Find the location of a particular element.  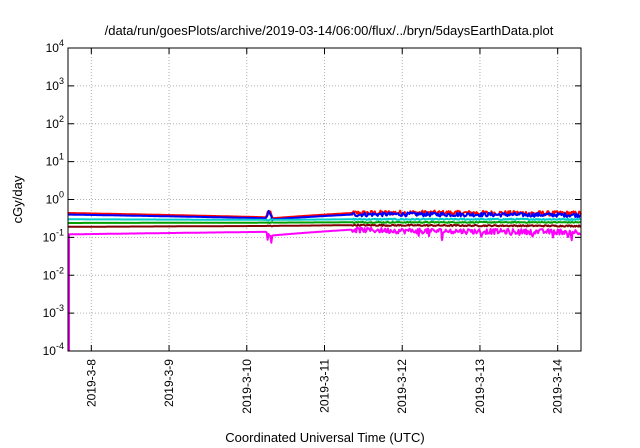

y-tick-label: 10² is located at coordinates (55, 122).